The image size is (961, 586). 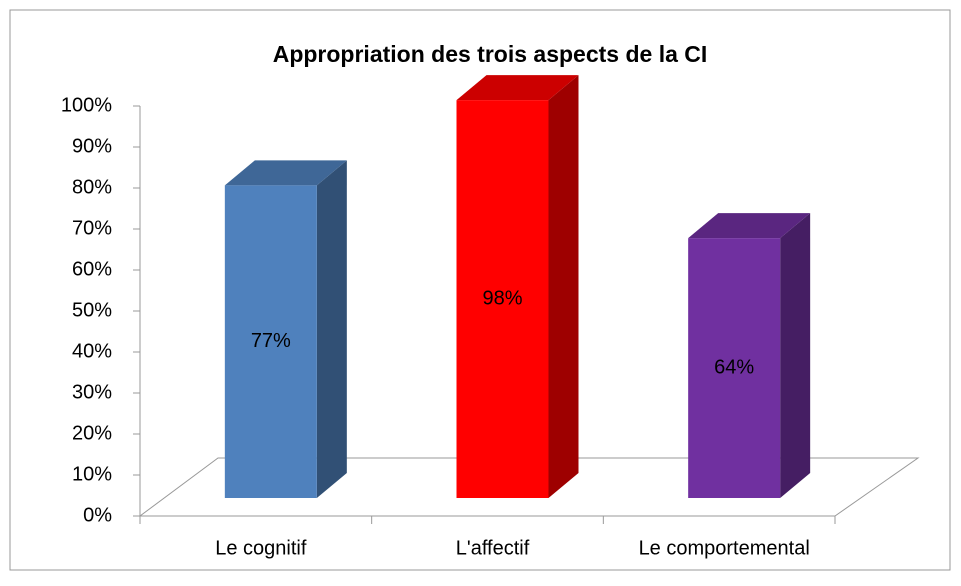 I want to click on x-tick-label: Le cognitif, so click(x=261, y=548).